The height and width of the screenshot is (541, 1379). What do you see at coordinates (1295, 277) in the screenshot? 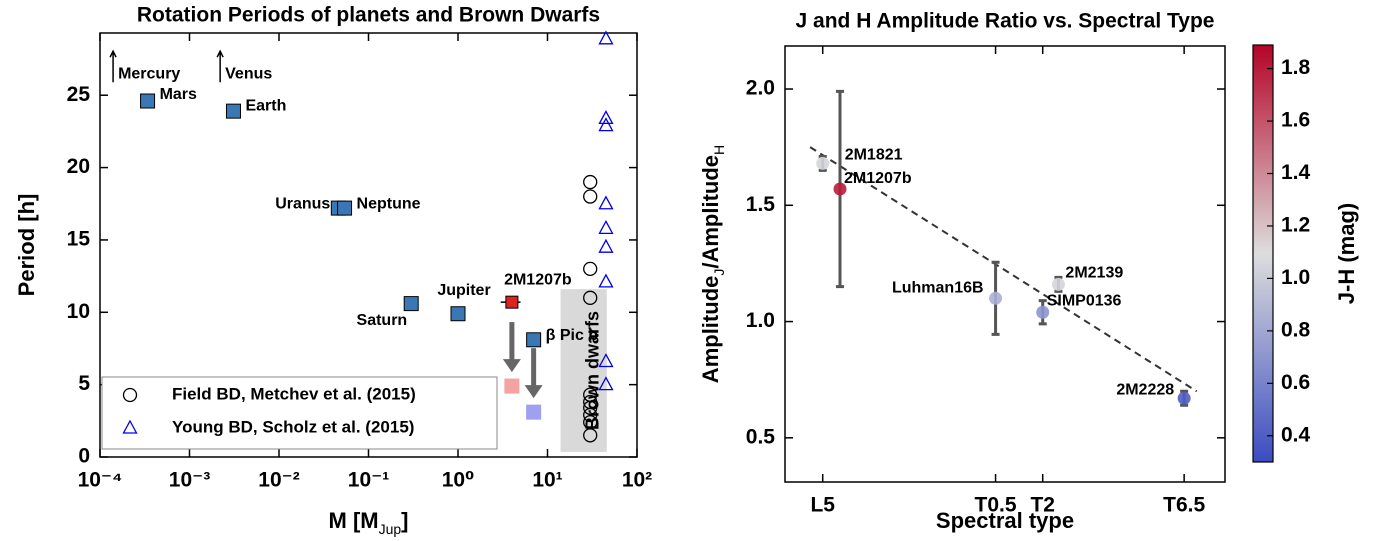
I see `colorbar-tick-label: 1.0` at bounding box center [1295, 277].